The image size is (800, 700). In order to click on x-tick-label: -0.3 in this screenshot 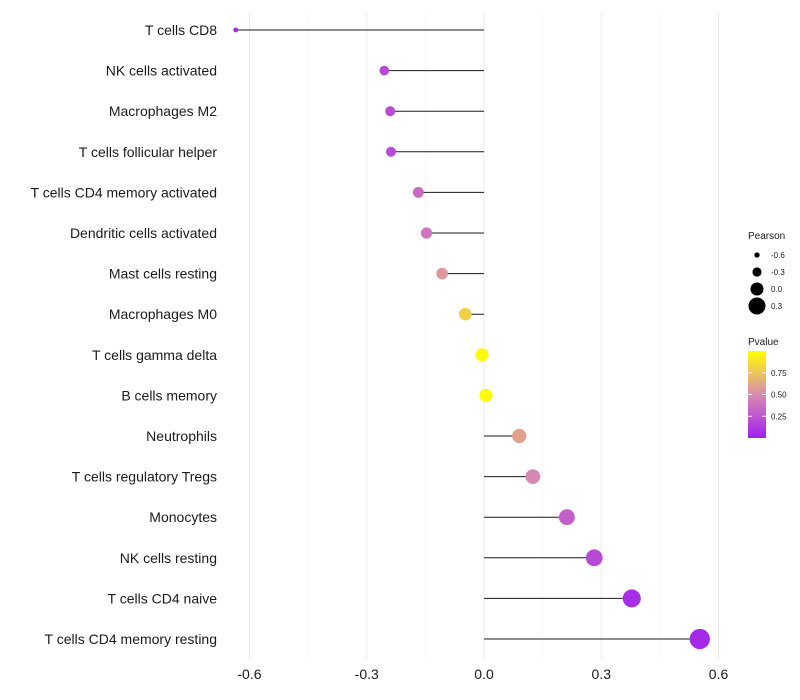, I will do `click(367, 674)`.